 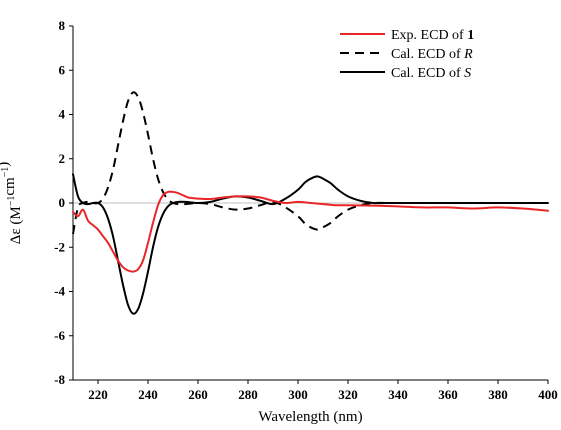 What do you see at coordinates (10, 186) in the screenshot?
I see `y-axis-label-part: cm` at bounding box center [10, 186].